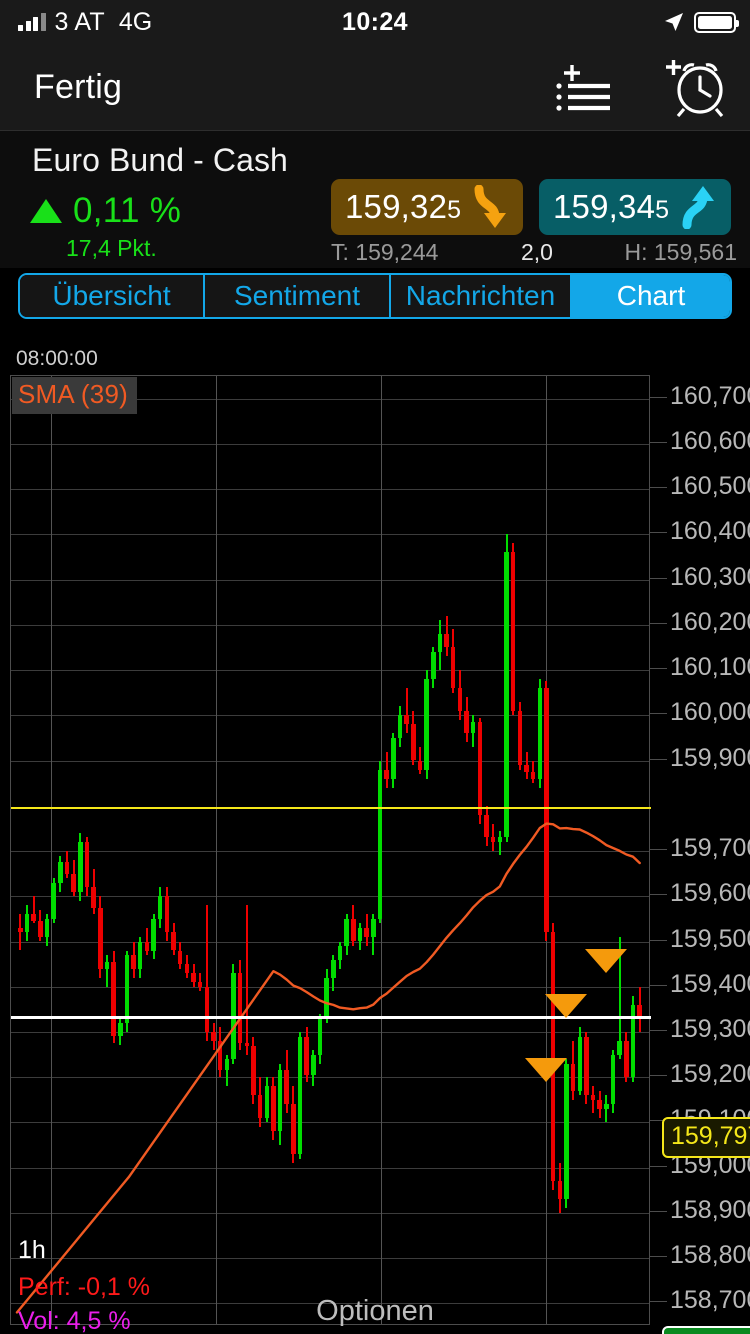 The height and width of the screenshot is (1334, 750). Describe the element at coordinates (582, 87) in the screenshot. I see `add-to-watchlist-icon` at that location.